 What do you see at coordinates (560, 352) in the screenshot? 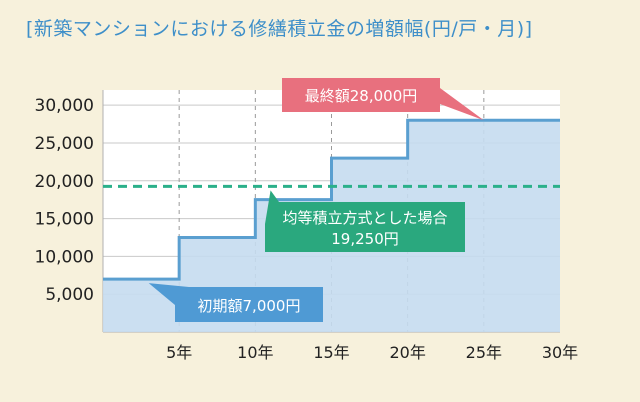
I see `x-tick-label: 30年` at bounding box center [560, 352].